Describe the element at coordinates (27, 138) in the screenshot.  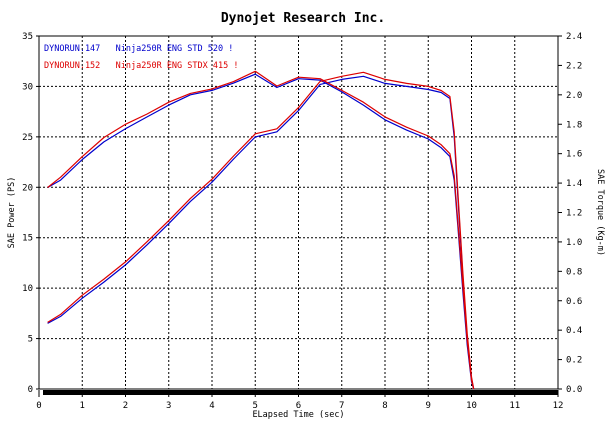
I see `y-tick-label: 25` at that location.